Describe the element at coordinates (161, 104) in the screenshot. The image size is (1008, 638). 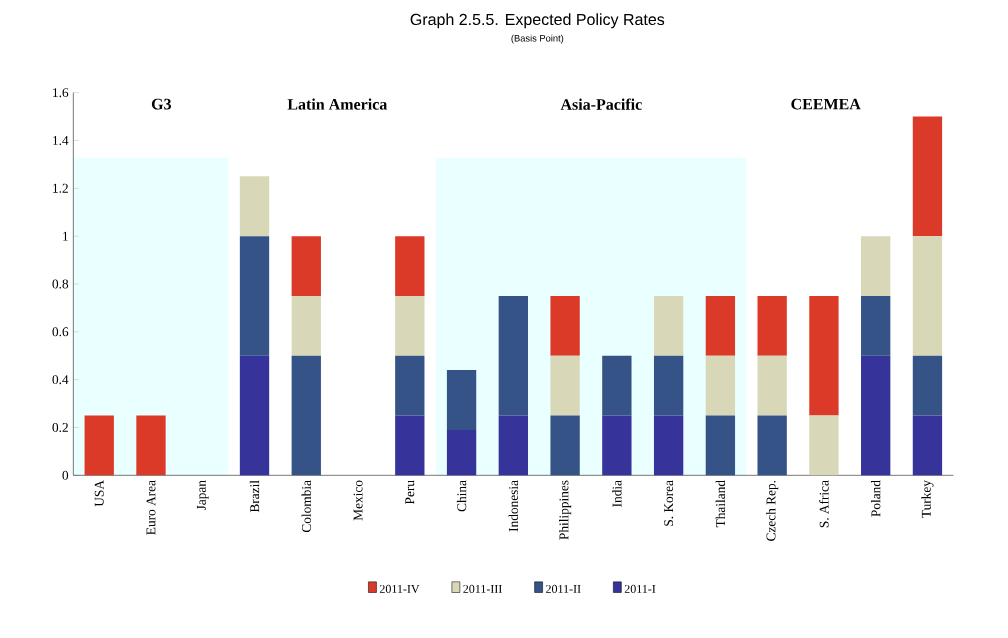
I see `annotation: G3` at that location.